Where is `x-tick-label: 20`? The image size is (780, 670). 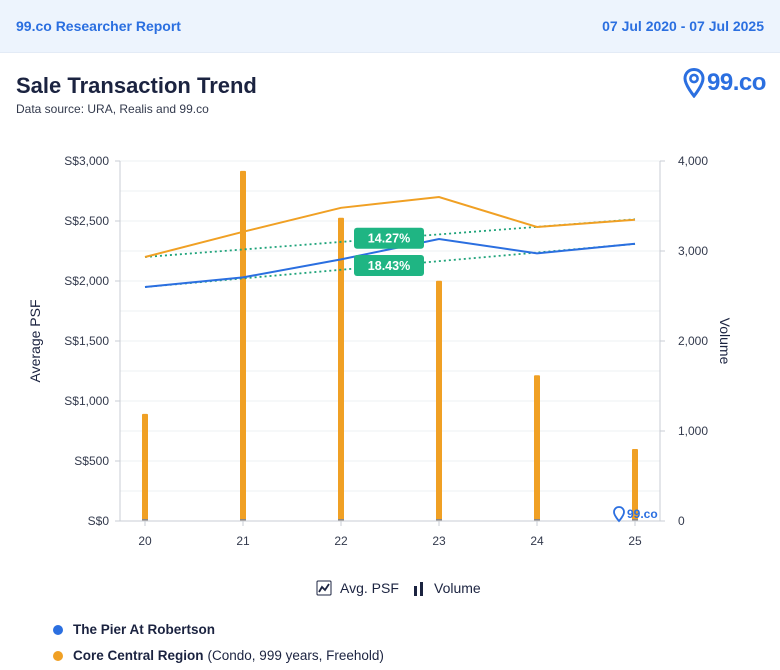 x-tick-label: 20 is located at coordinates (145, 541).